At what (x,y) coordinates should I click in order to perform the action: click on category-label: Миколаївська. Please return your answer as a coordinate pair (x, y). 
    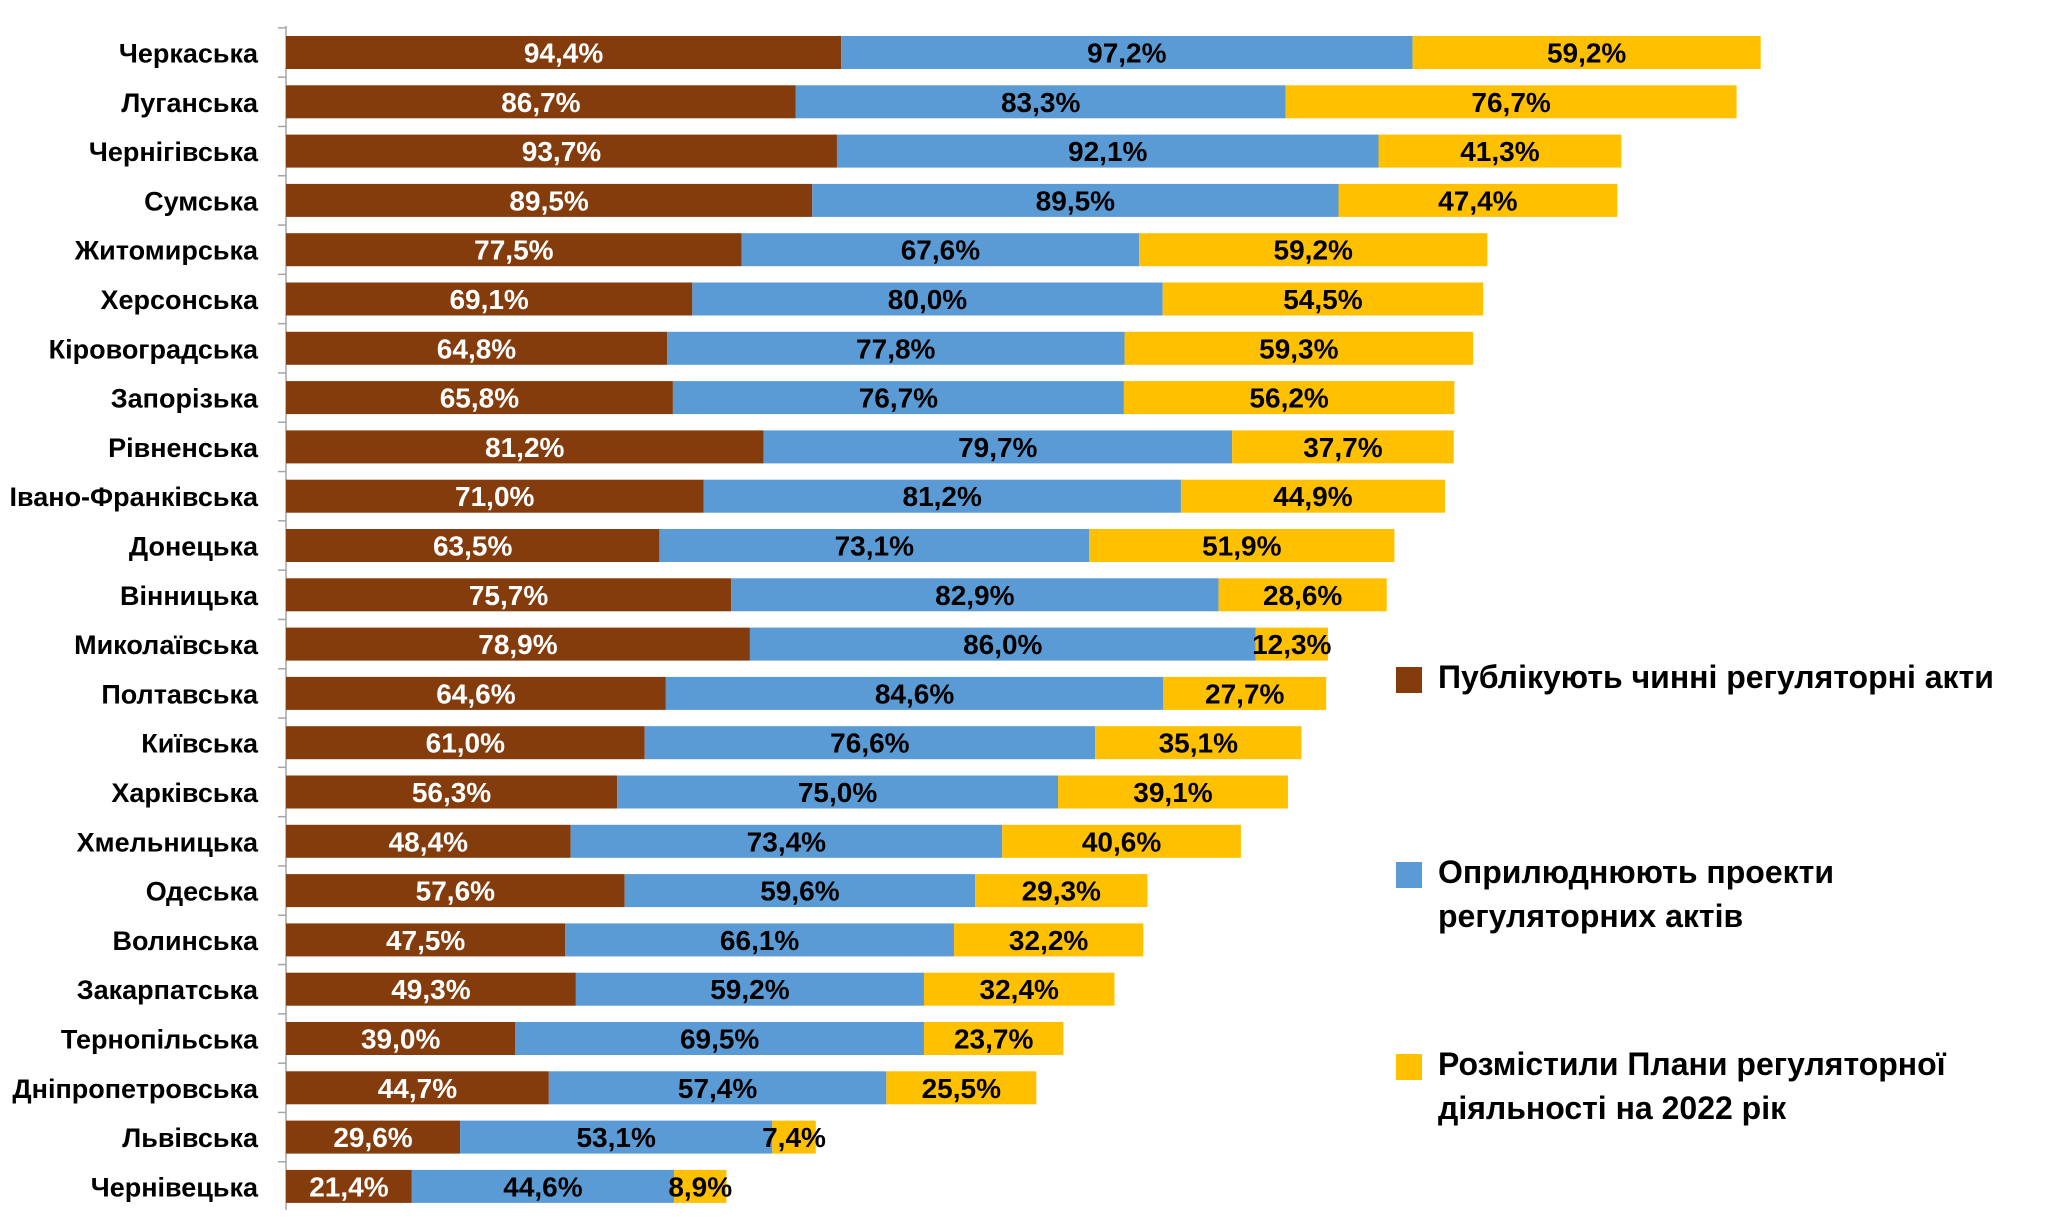
    Looking at the image, I should click on (166, 645).